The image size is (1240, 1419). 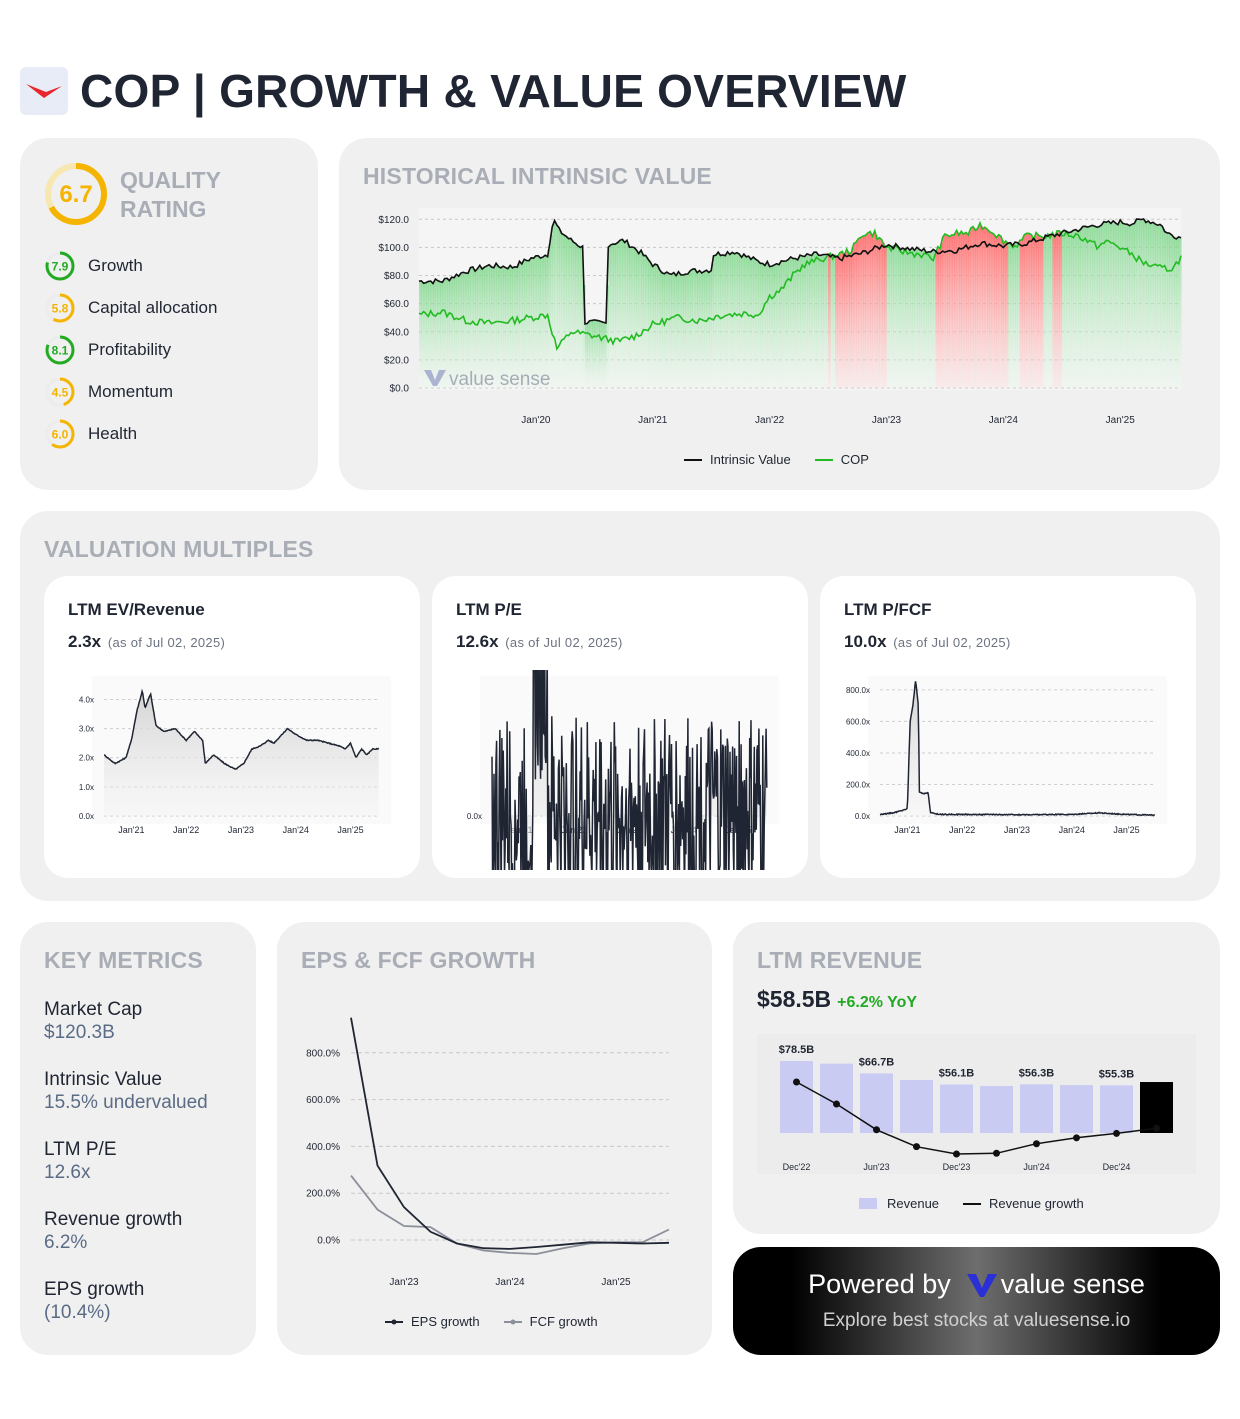 I want to click on y-tick-label: 0.0x, so click(x=862, y=816).